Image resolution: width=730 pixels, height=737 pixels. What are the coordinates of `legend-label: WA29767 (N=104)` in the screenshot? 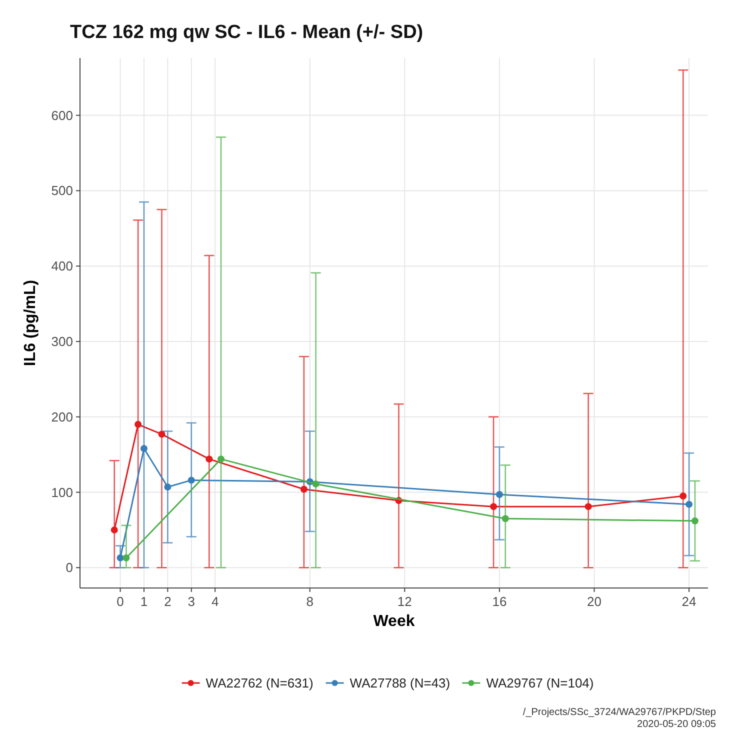 It's located at (540, 683).